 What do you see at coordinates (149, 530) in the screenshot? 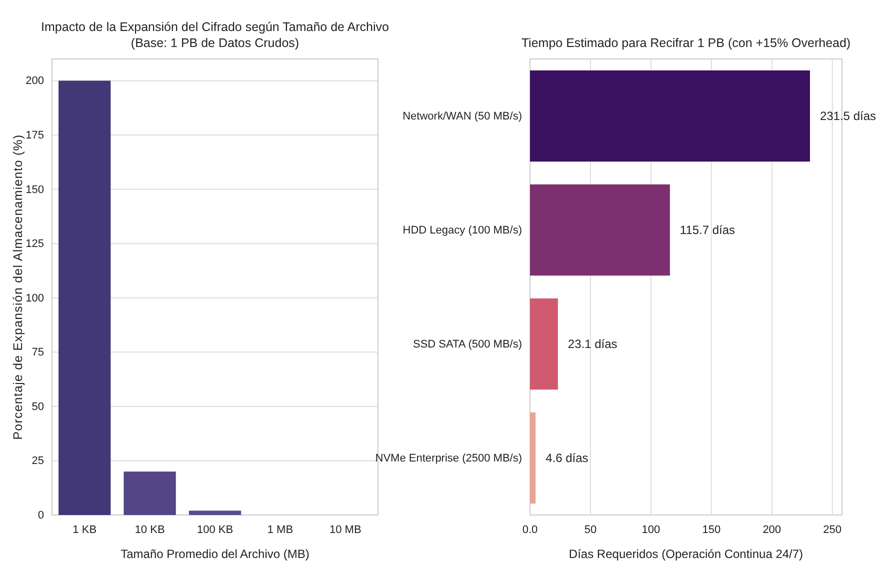
I see `x-tick-label: 10 KB` at bounding box center [149, 530].